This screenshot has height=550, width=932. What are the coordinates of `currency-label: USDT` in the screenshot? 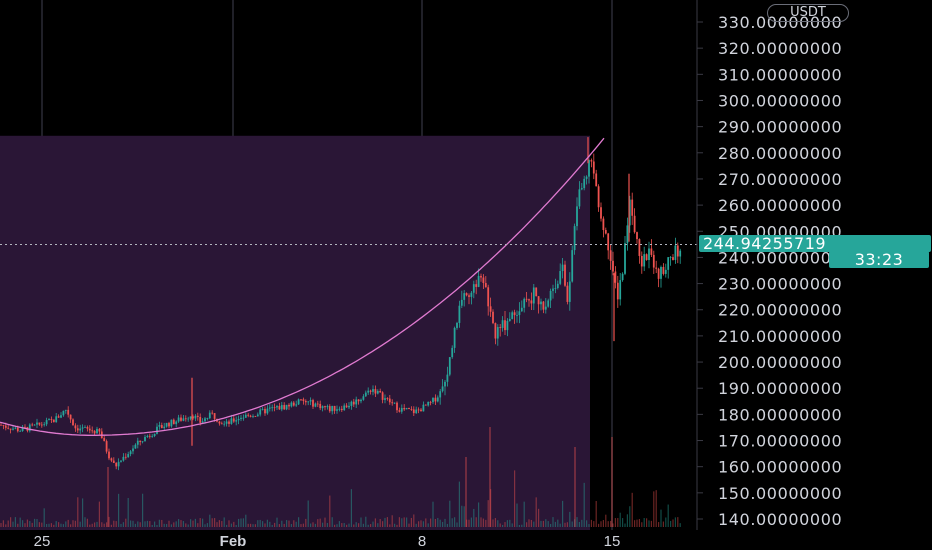 It's located at (808, 13).